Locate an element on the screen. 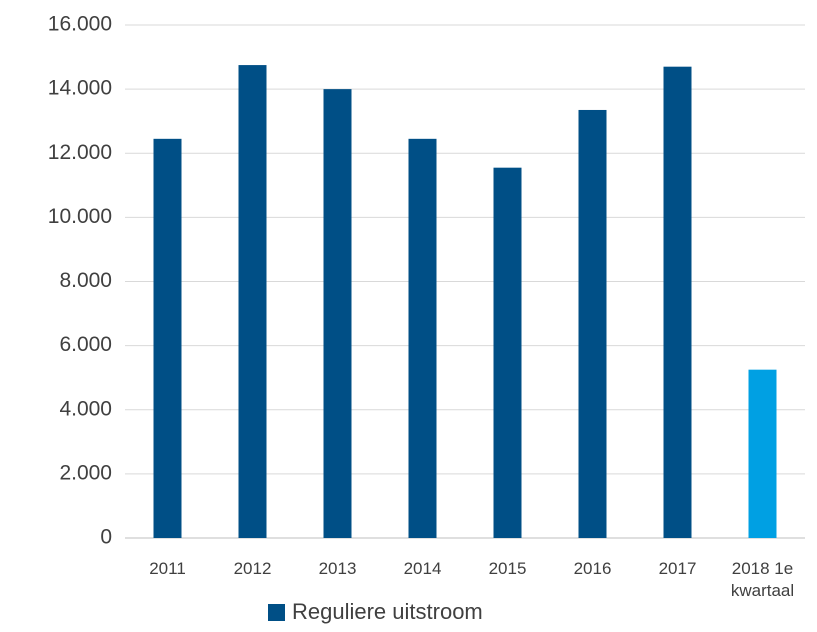 This screenshot has width=817, height=632. legend-label: Reguliere uitstroom is located at coordinates (387, 611).